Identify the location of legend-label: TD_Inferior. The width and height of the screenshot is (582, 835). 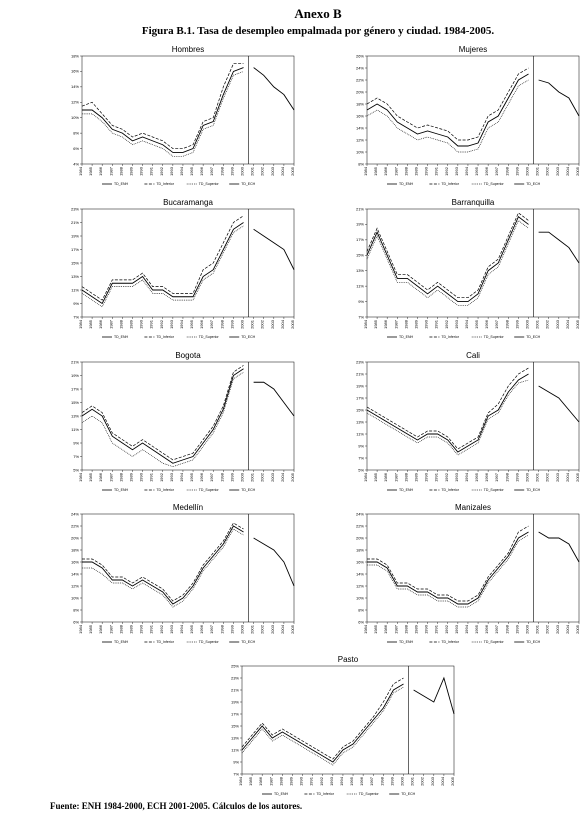
(450, 642).